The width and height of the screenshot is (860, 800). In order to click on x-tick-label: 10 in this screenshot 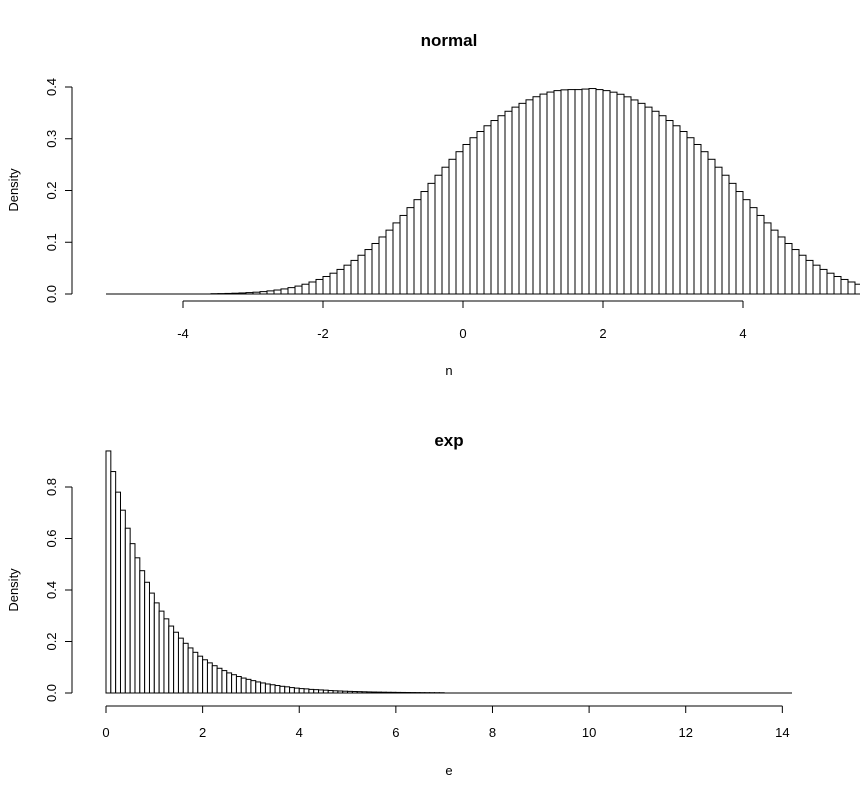, I will do `click(589, 732)`.